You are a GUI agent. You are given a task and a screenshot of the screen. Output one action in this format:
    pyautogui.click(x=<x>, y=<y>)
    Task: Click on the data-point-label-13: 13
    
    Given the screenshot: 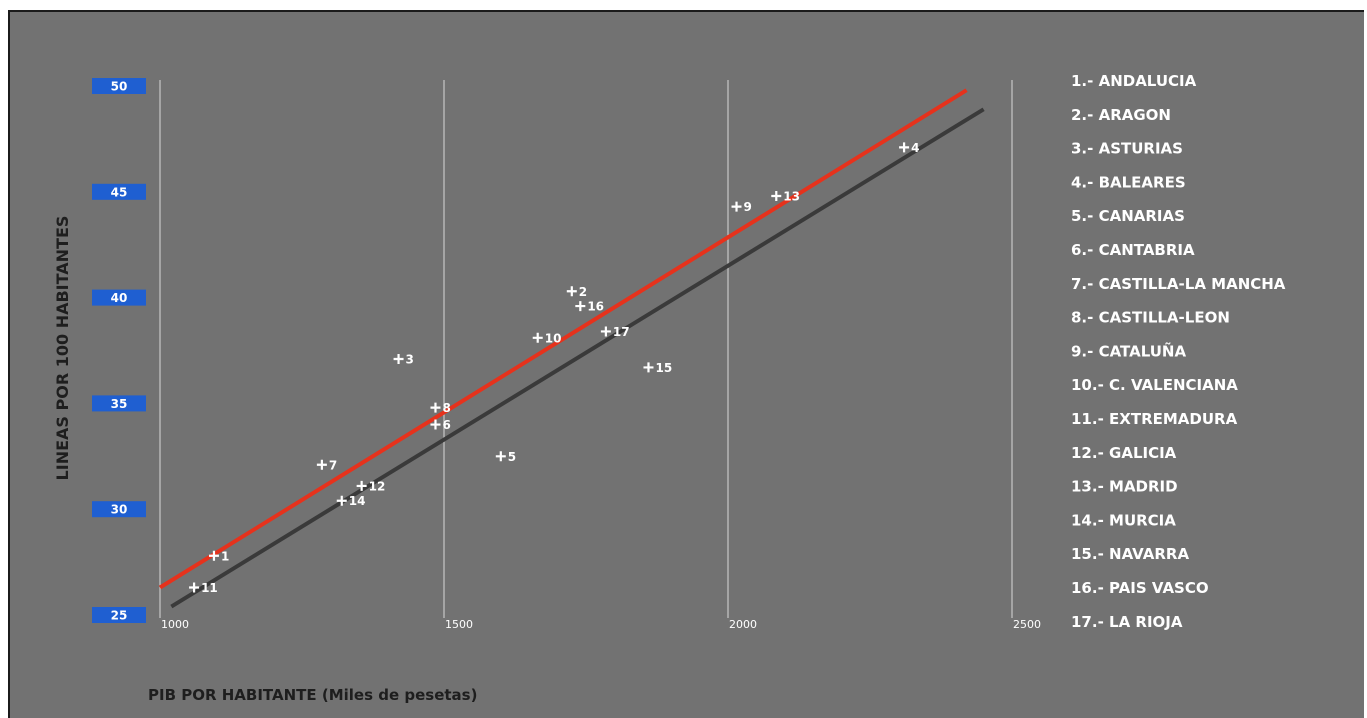 What is the action you would take?
    pyautogui.click(x=791, y=197)
    